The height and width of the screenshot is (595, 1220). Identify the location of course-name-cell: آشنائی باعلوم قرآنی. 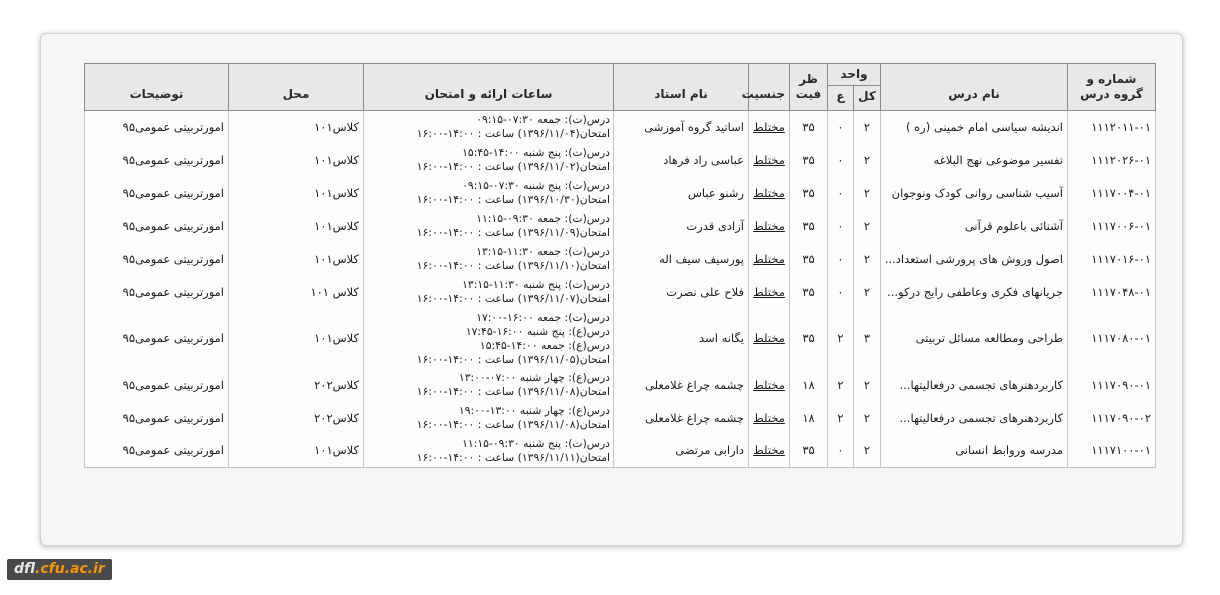
(974, 226).